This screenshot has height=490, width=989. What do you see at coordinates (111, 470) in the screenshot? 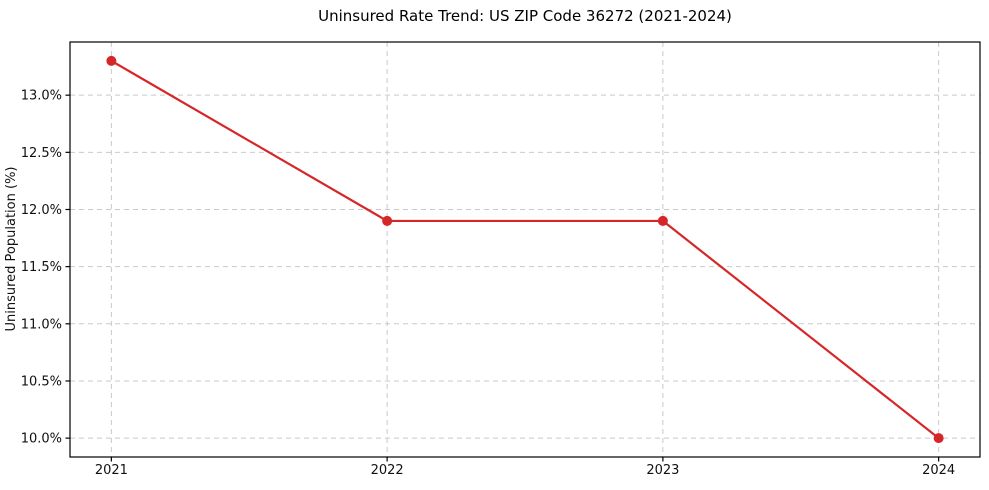
I see `x-tick-label: 2021` at bounding box center [111, 470].